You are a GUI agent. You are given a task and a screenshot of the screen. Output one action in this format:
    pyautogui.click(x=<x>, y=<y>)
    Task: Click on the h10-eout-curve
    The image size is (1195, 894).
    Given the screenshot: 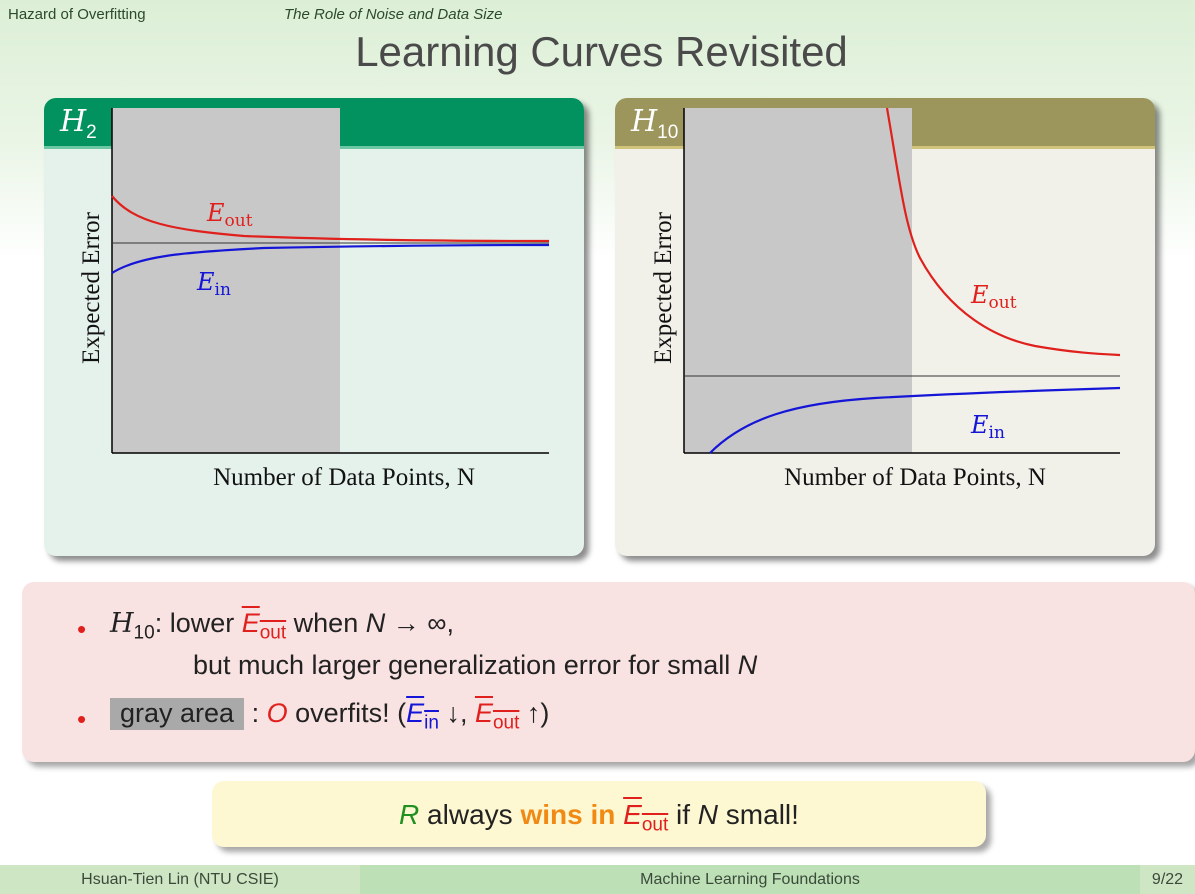 What is the action you would take?
    pyautogui.click(x=1003, y=232)
    